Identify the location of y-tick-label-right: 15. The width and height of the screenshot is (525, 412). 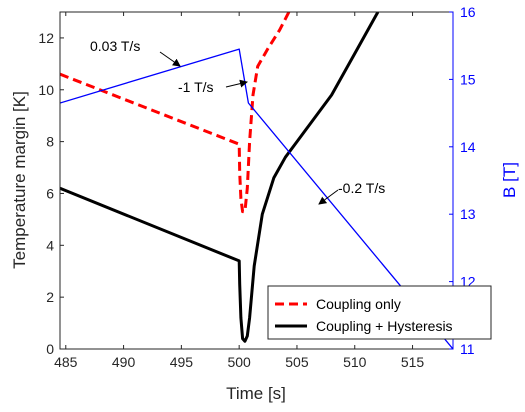
(468, 79).